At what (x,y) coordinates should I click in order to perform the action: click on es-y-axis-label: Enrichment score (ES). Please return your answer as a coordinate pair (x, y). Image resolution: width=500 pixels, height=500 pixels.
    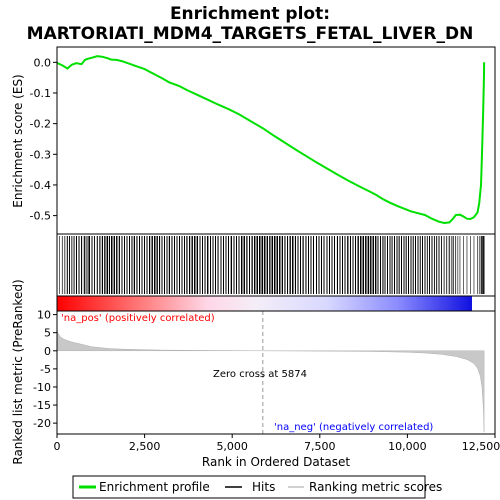
    Looking at the image, I should click on (18, 140).